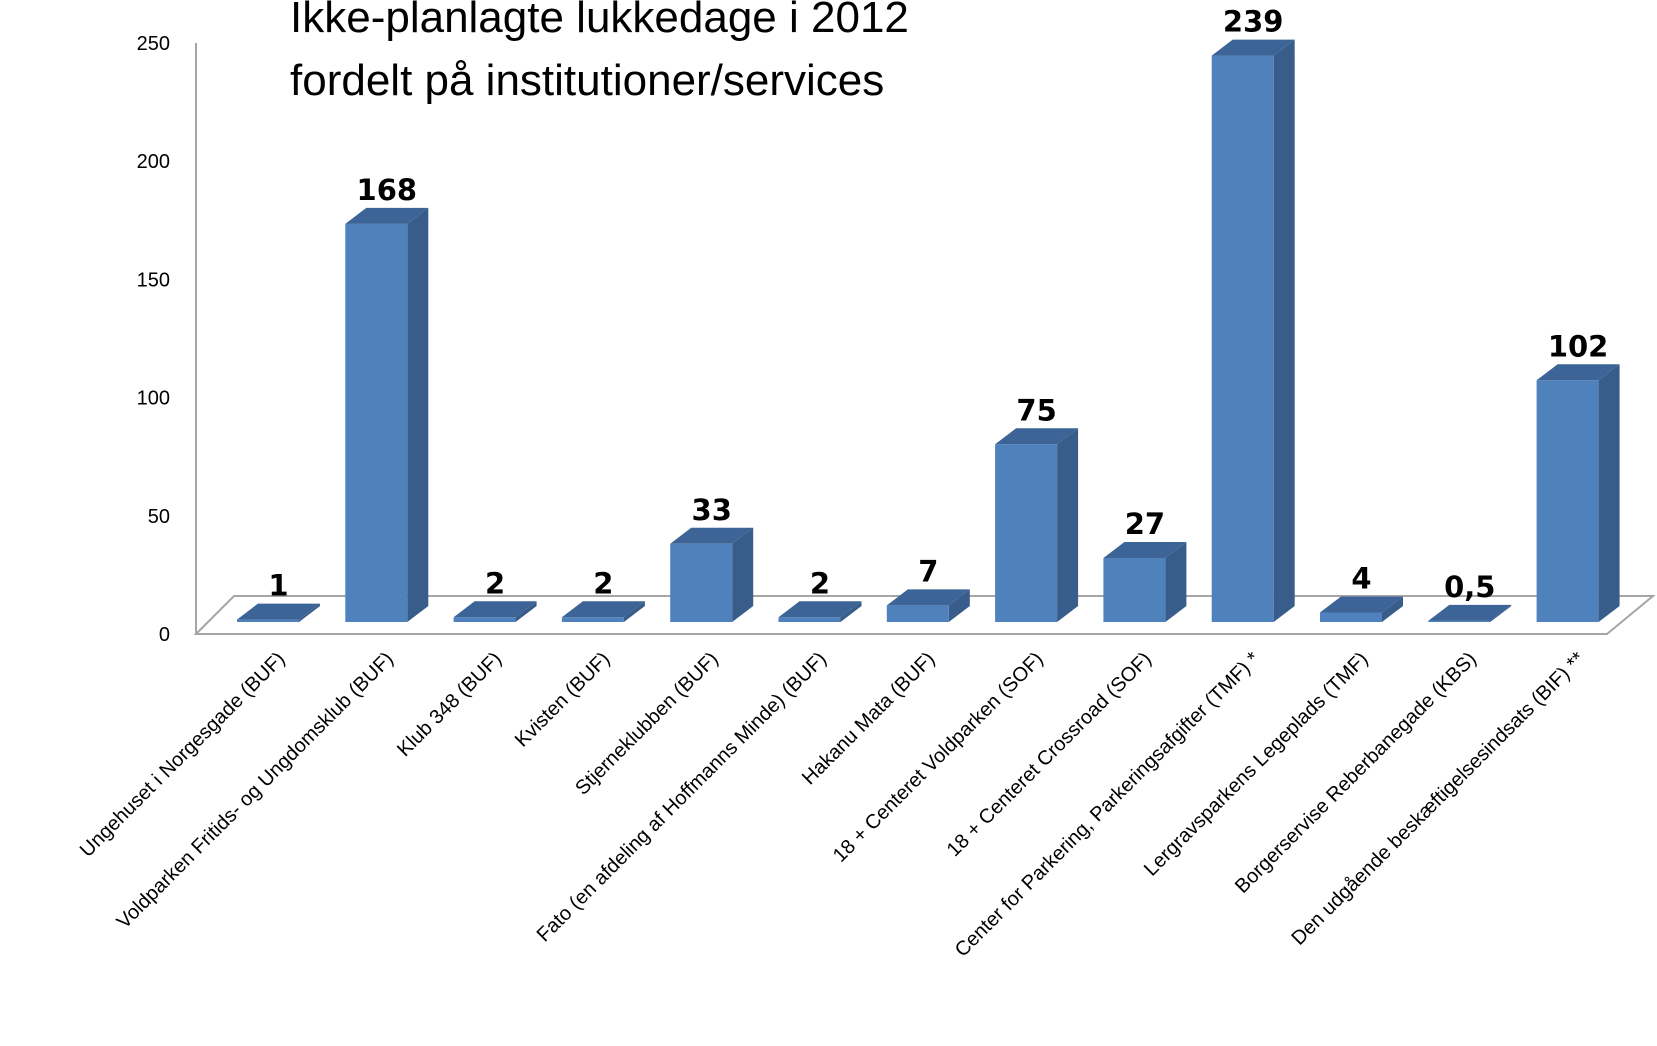  I want to click on data-label: 7, so click(928, 571).